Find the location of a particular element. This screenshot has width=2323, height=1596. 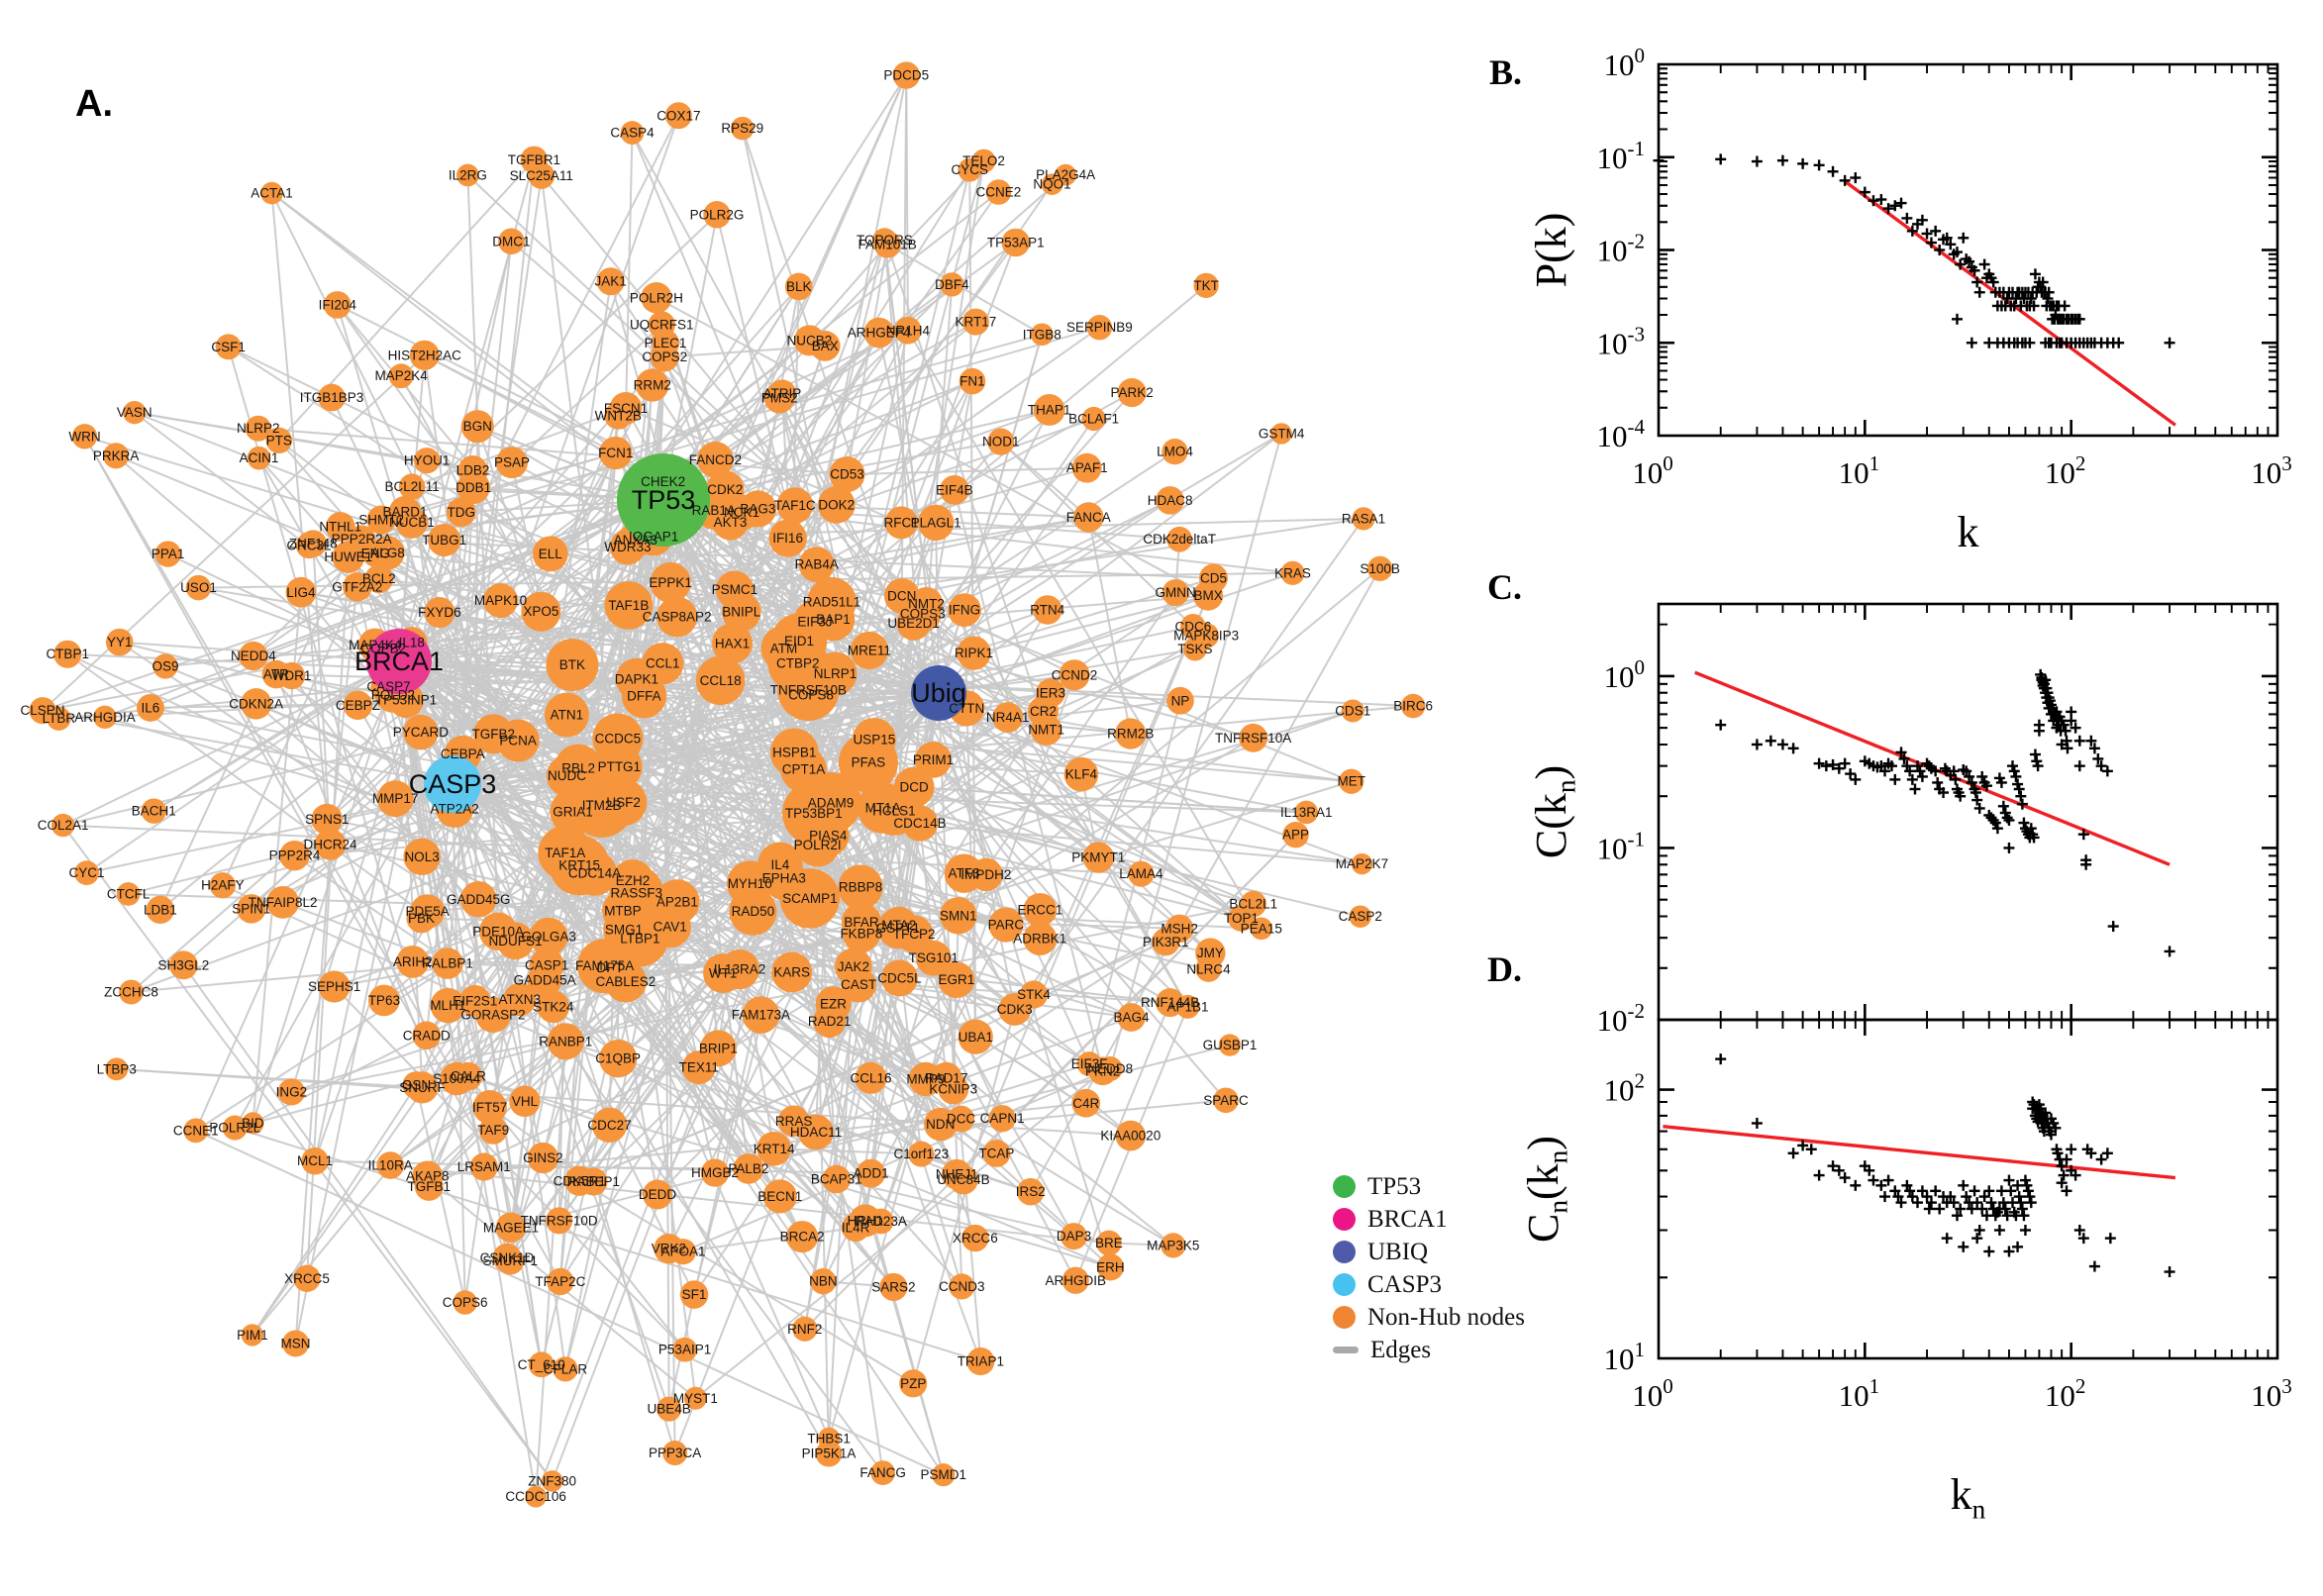

panel-b-label: B. is located at coordinates (1506, 72).